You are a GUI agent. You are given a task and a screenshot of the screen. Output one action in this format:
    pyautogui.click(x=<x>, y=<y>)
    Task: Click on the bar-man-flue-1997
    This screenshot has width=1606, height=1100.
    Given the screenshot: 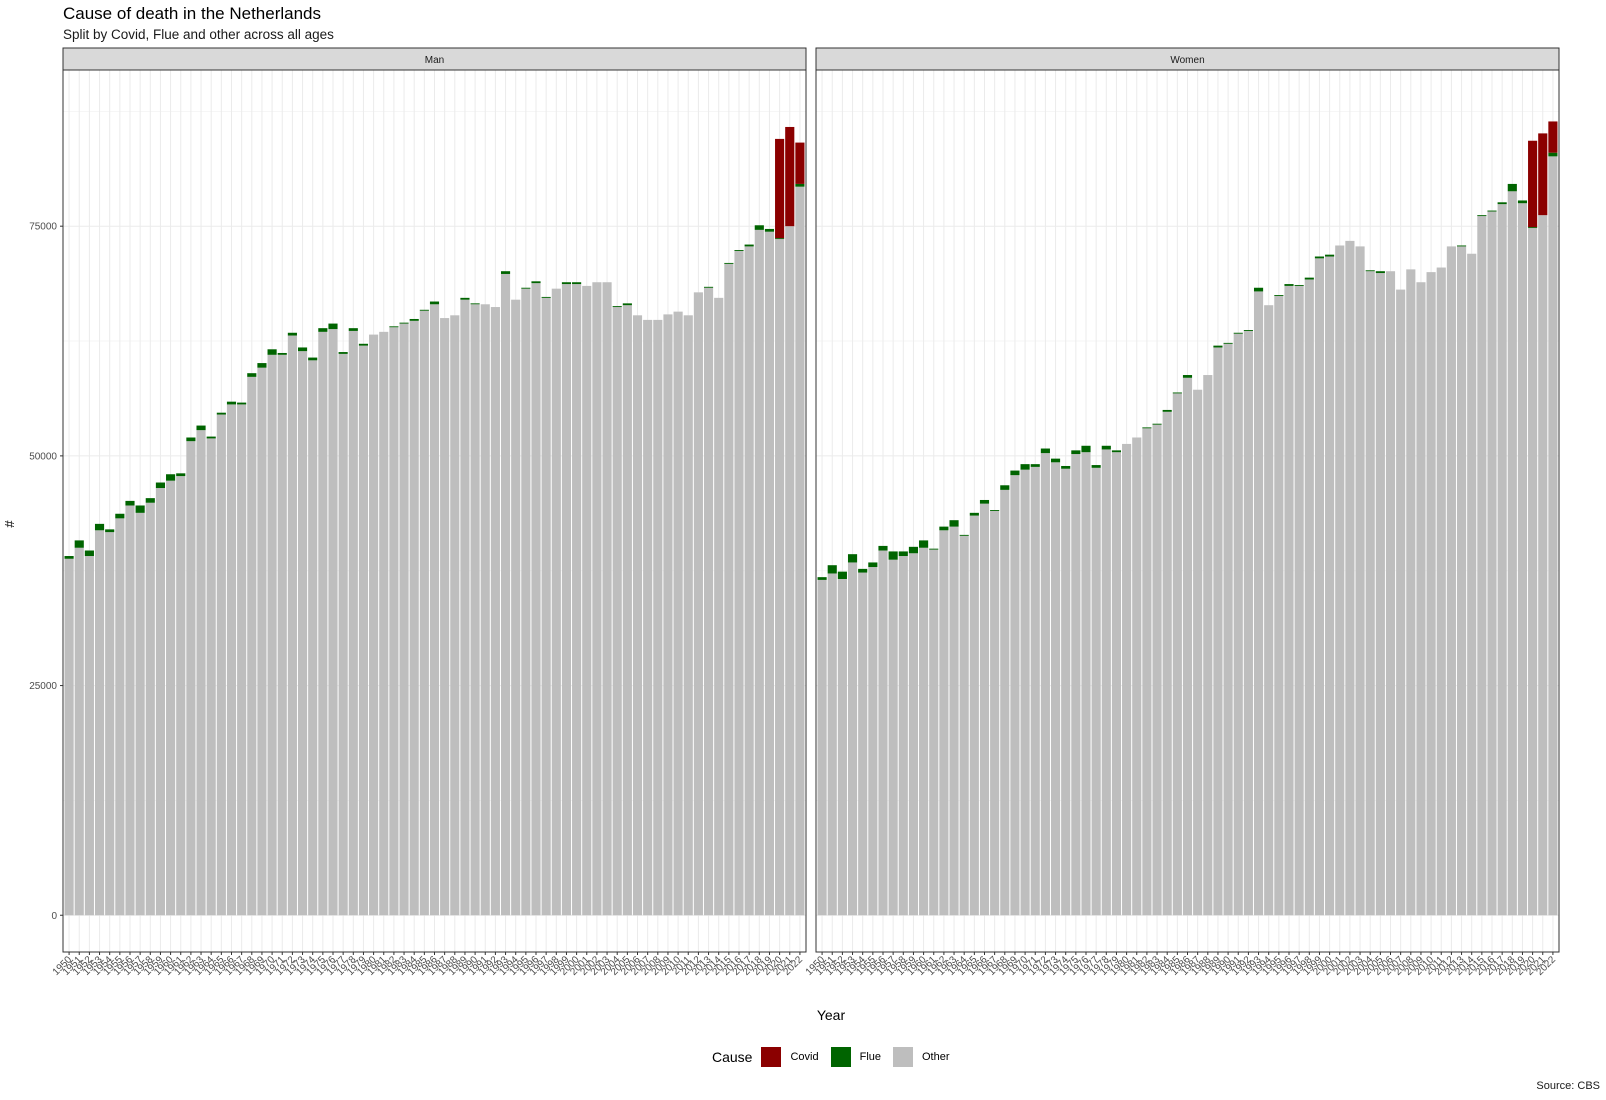 What is the action you would take?
    pyautogui.click(x=546, y=297)
    